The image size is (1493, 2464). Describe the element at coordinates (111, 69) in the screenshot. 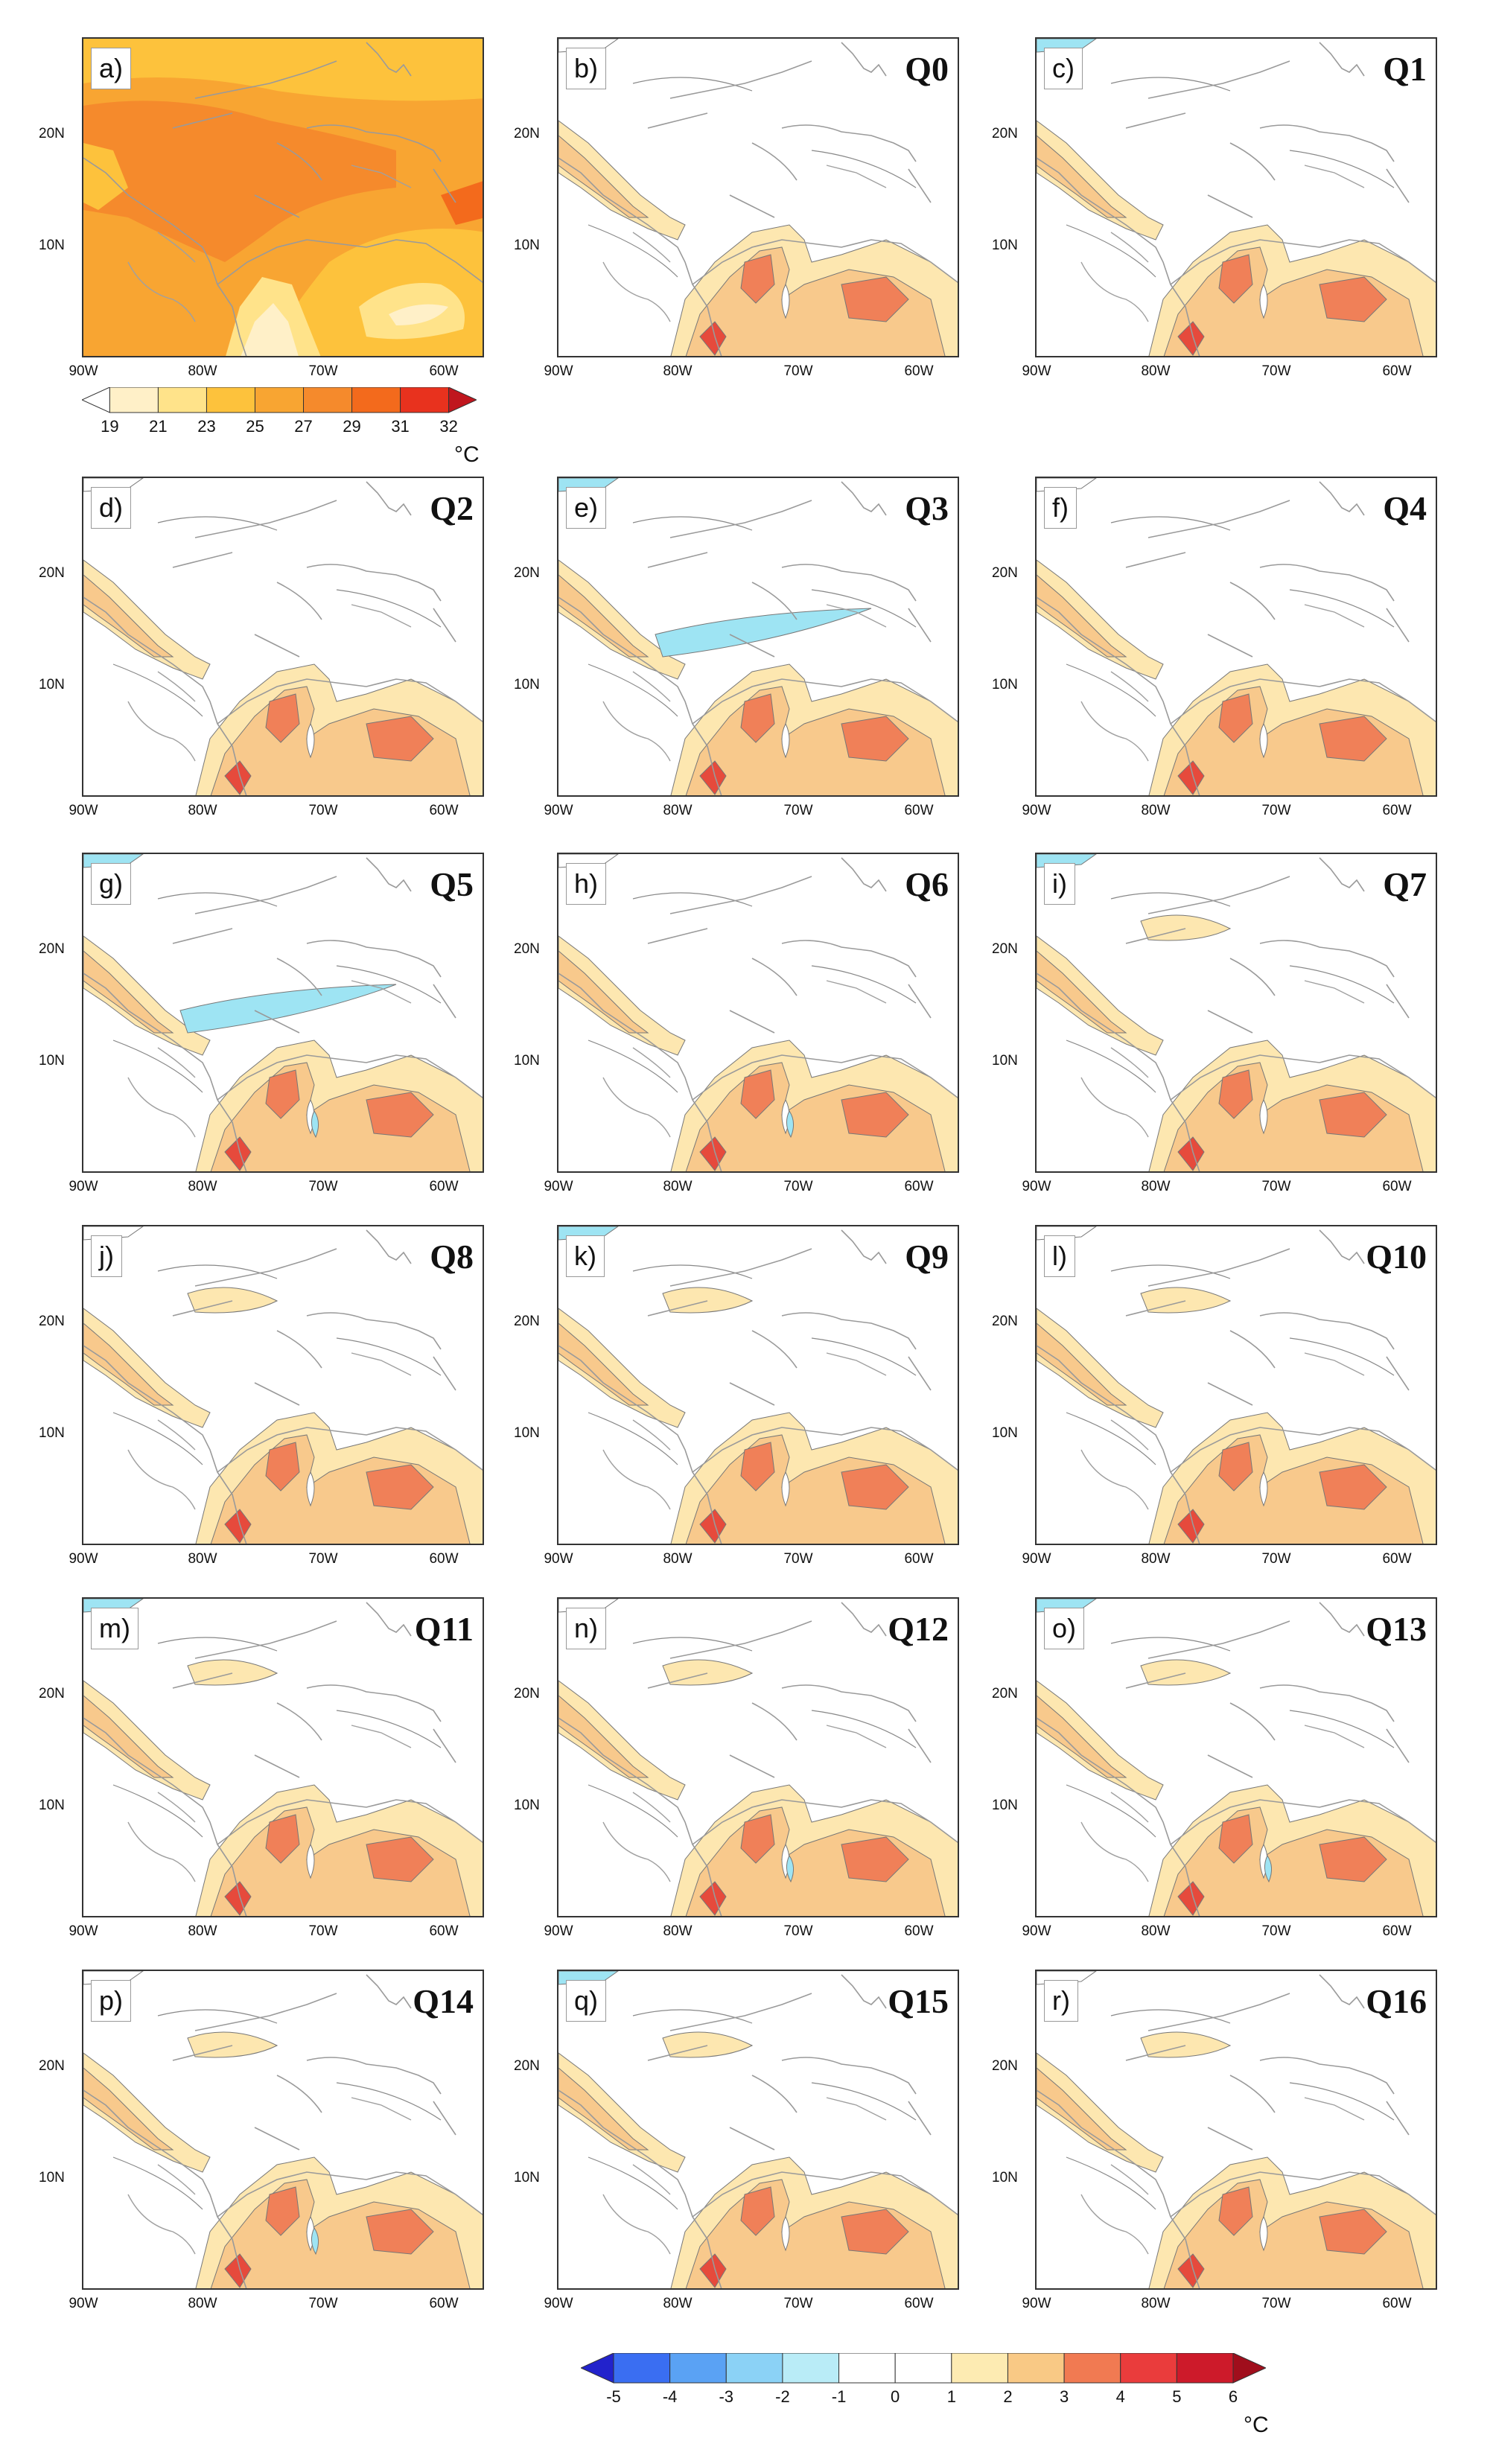

I see `panel-label: a)` at that location.